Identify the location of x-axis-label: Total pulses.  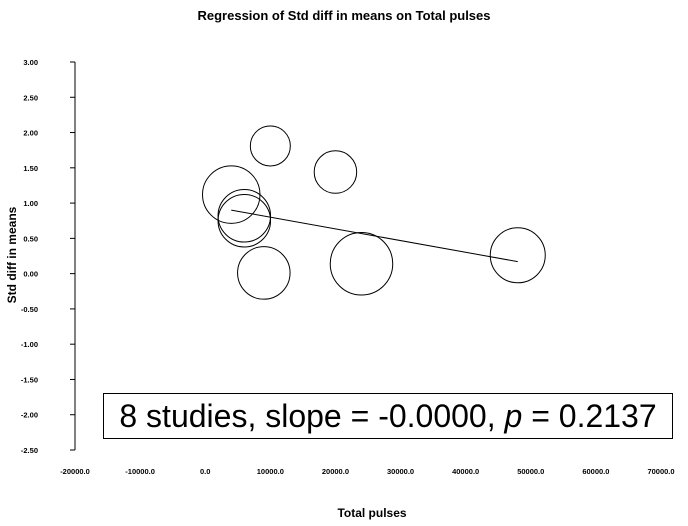
(371, 513).